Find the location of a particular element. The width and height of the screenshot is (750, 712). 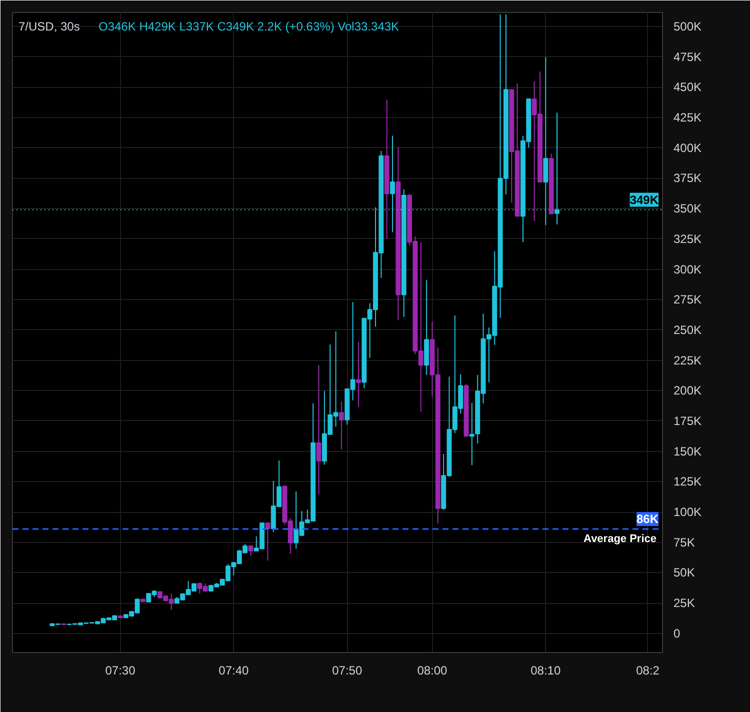

annotation: 86K is located at coordinates (647, 519).